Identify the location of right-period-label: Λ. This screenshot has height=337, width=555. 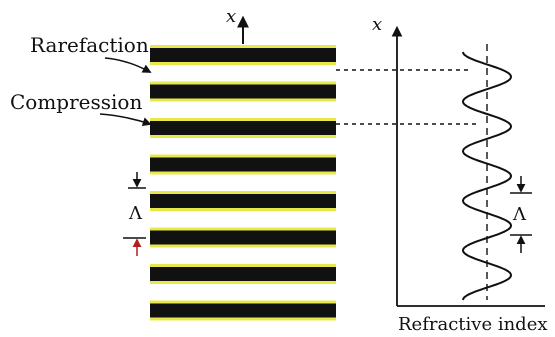
(519, 214).